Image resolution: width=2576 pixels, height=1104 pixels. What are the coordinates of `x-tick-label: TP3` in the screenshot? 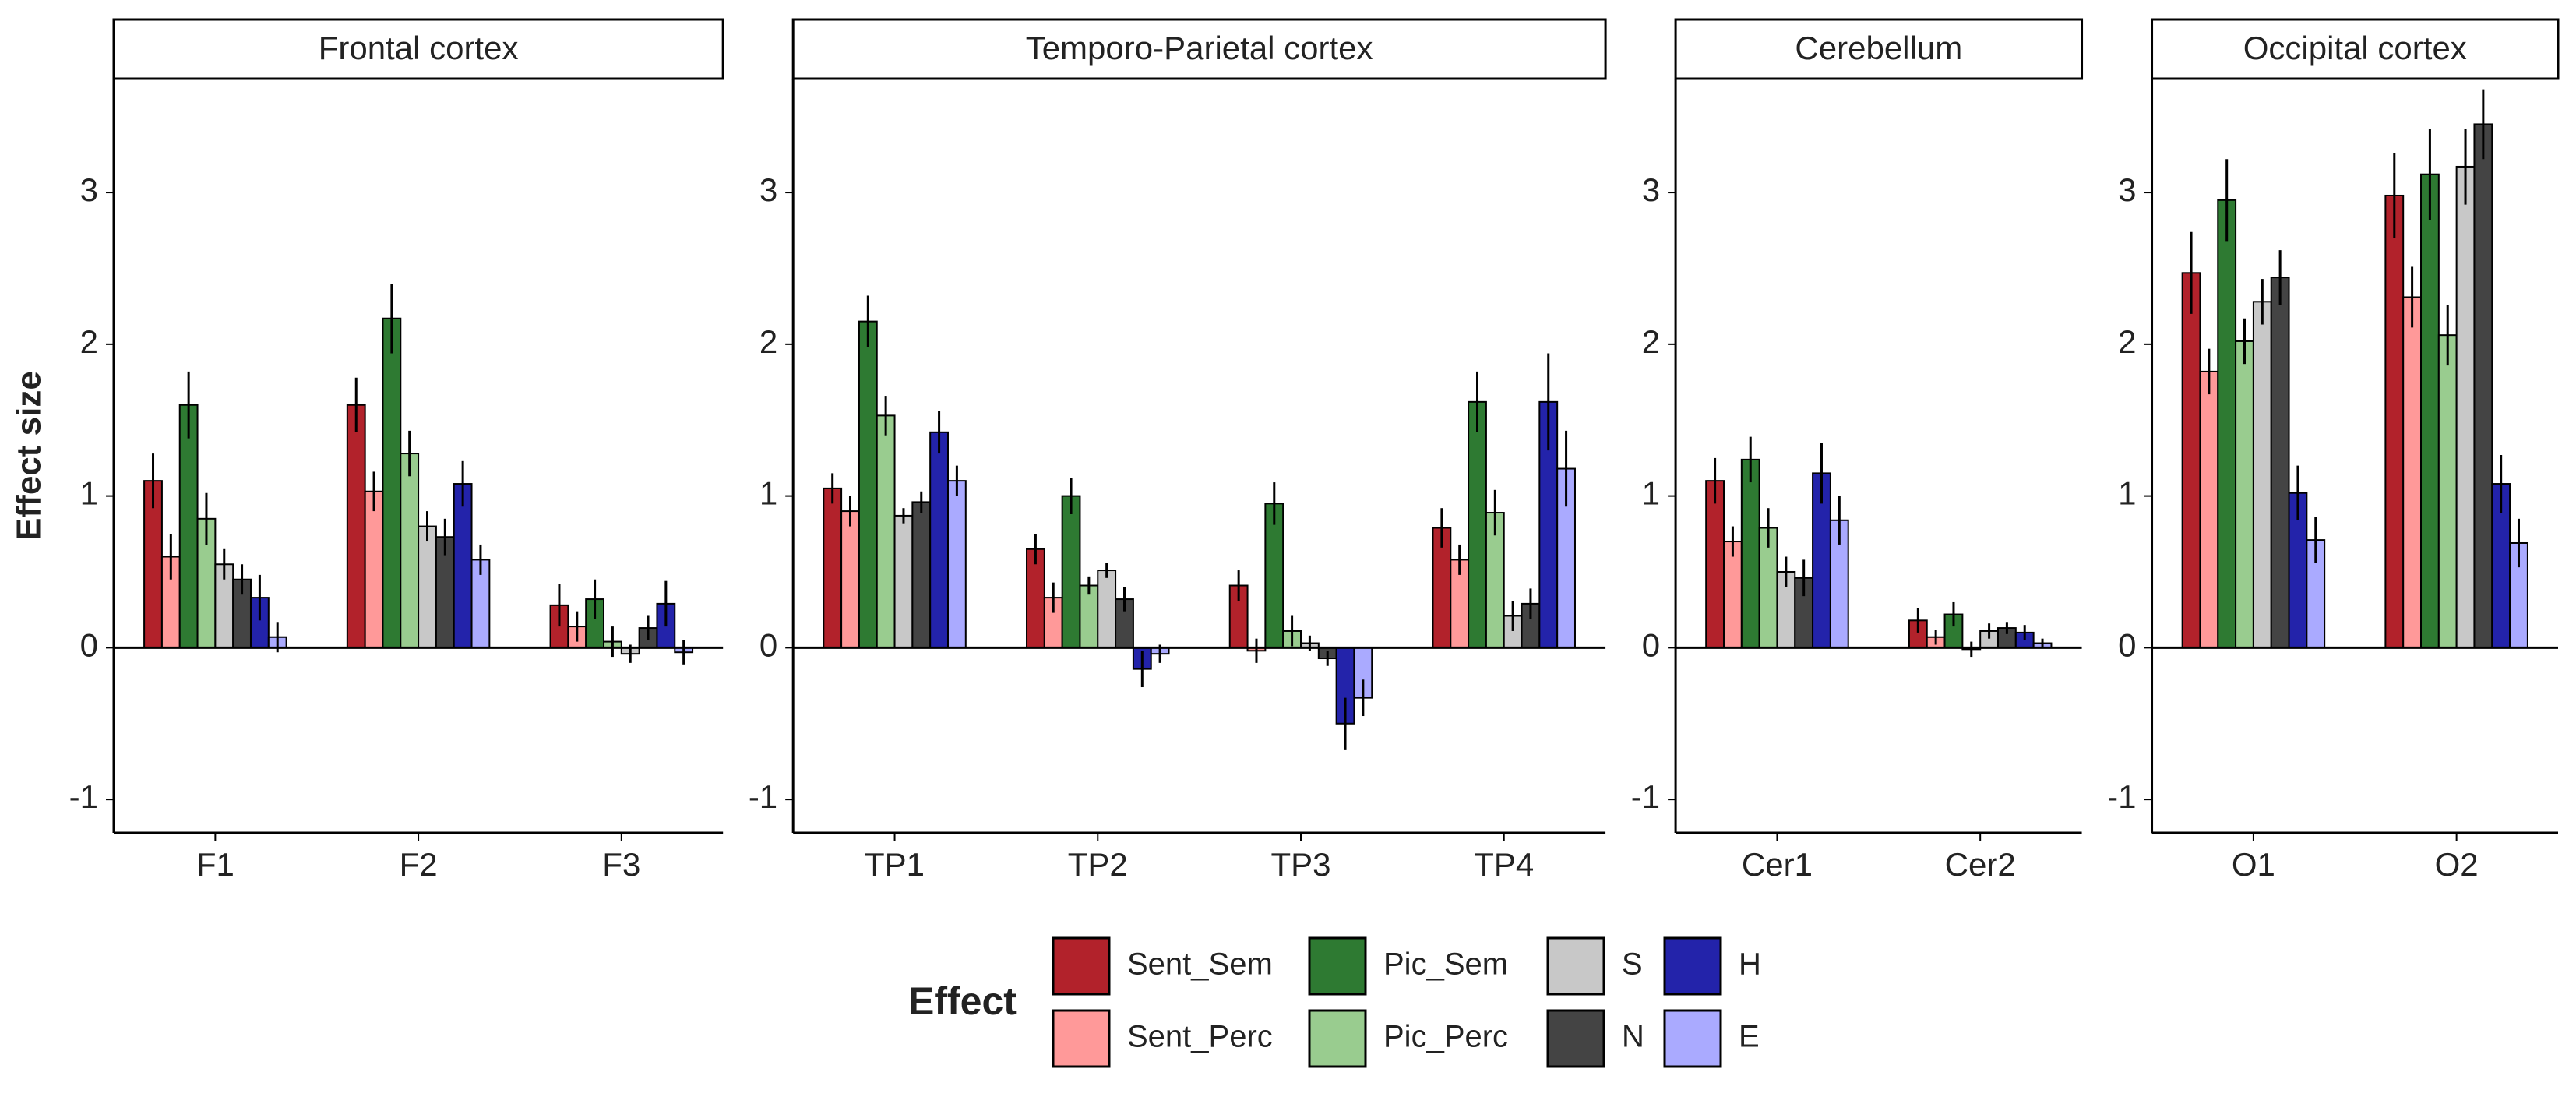 It's located at (1300, 864).